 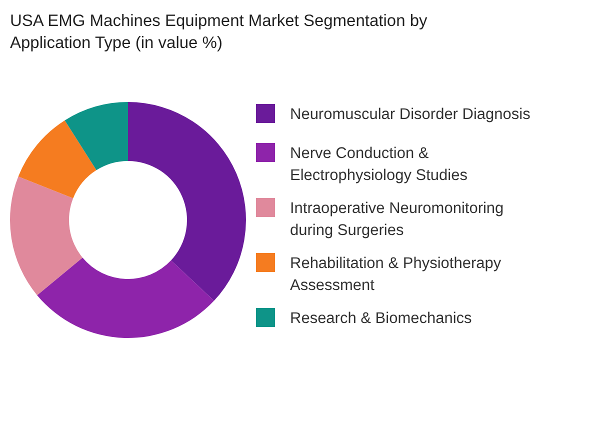 I want to click on legend-label: Neuromuscular Disorder Diagnosis, so click(x=410, y=114).